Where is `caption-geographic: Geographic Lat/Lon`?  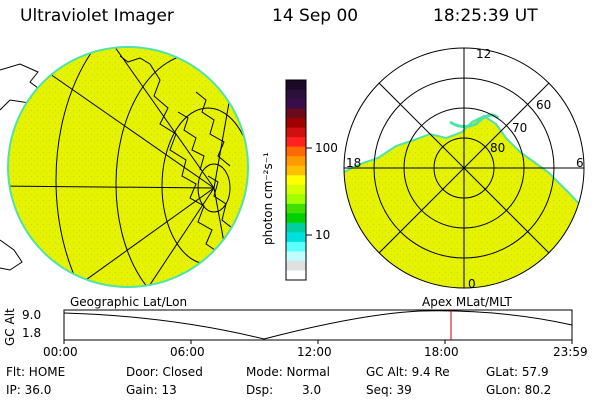
caption-geographic: Geographic Lat/Lon is located at coordinates (129, 302).